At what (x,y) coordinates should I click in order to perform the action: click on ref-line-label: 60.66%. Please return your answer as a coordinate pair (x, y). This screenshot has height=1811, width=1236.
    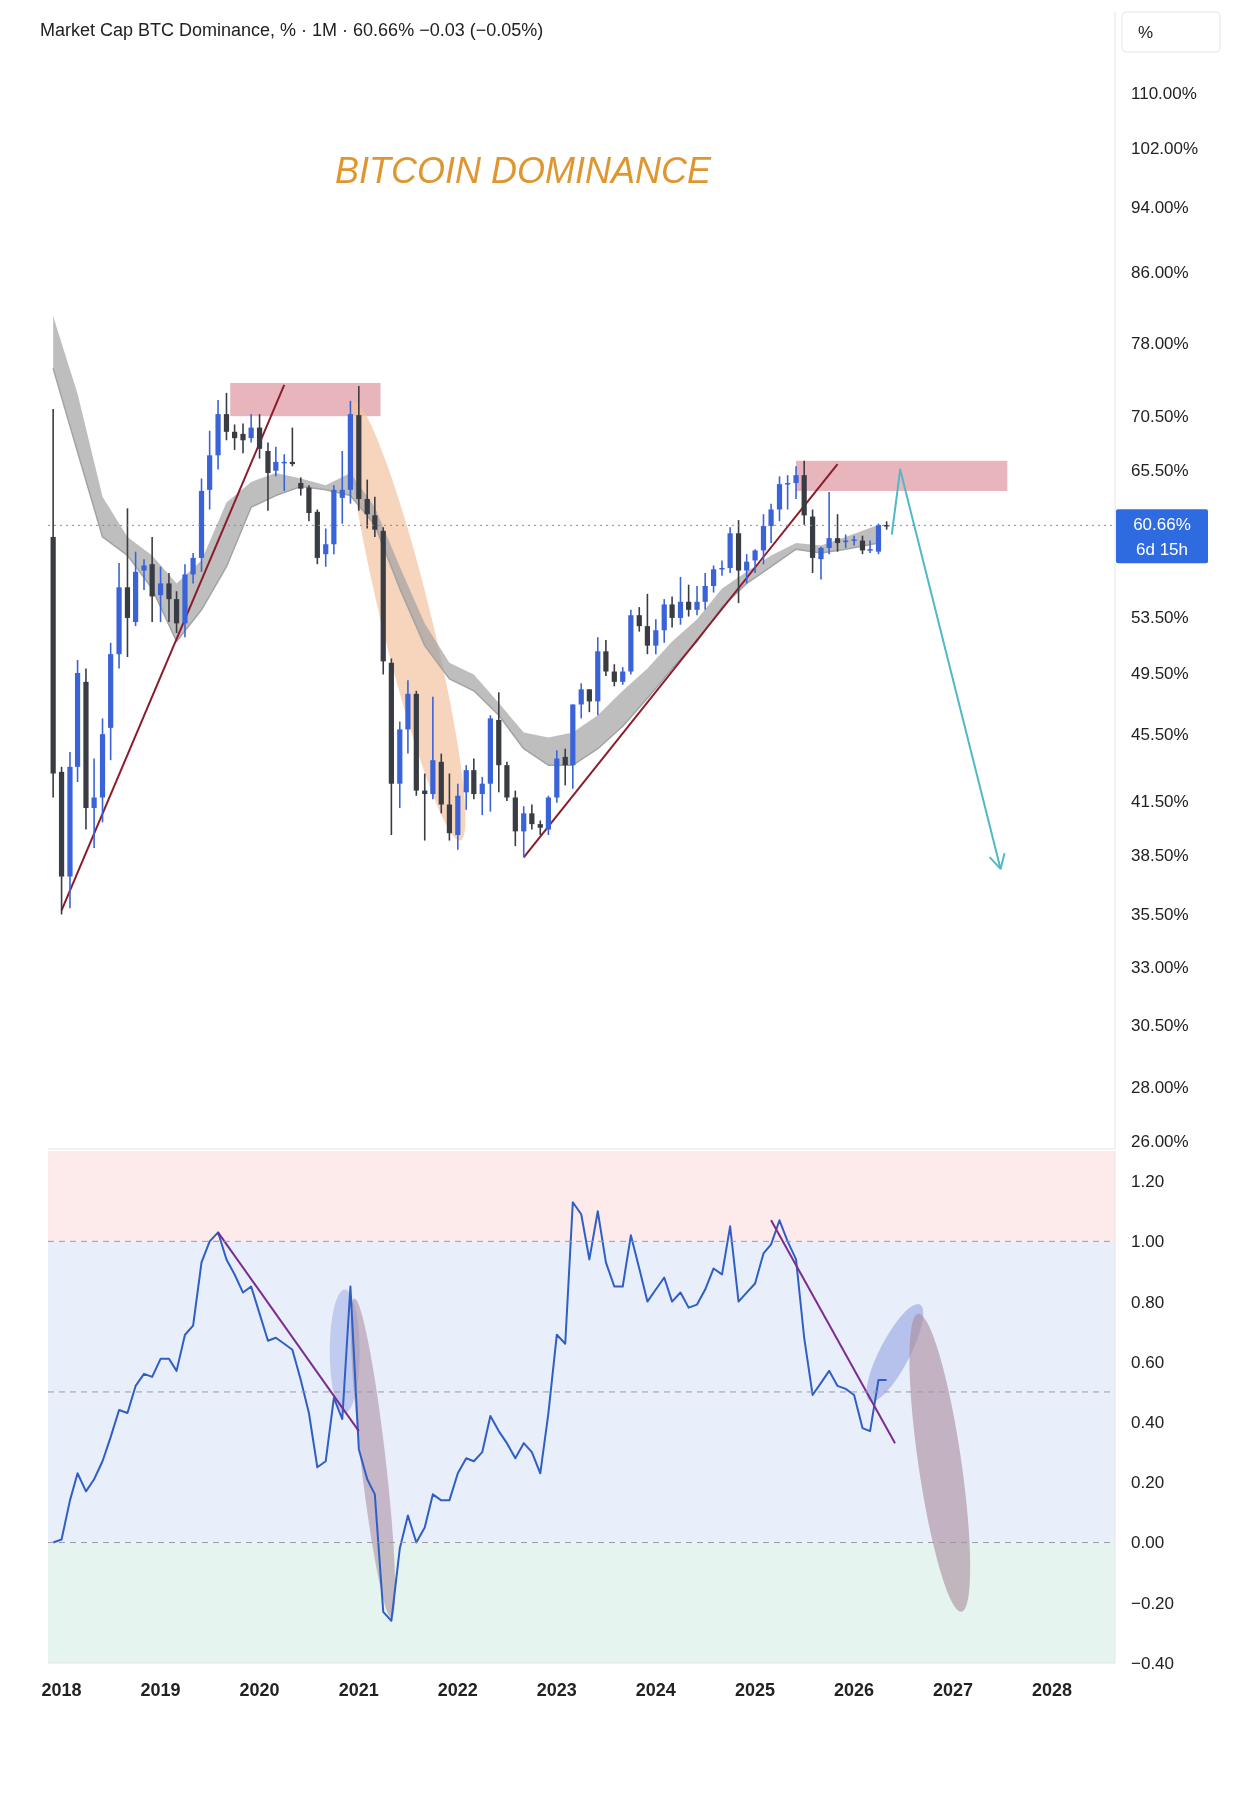
    Looking at the image, I should click on (1162, 525).